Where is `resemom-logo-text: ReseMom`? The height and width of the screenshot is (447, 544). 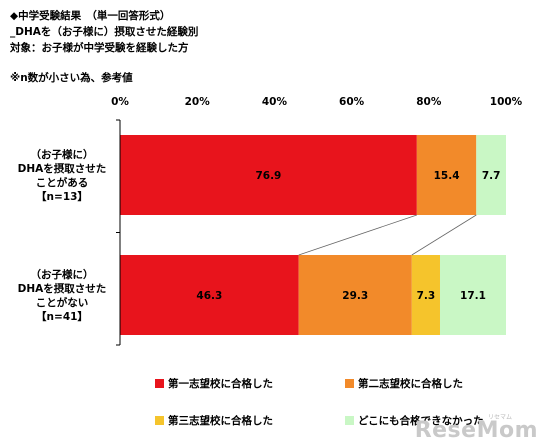
resemom-logo-text: ReseMom is located at coordinates (476, 430).